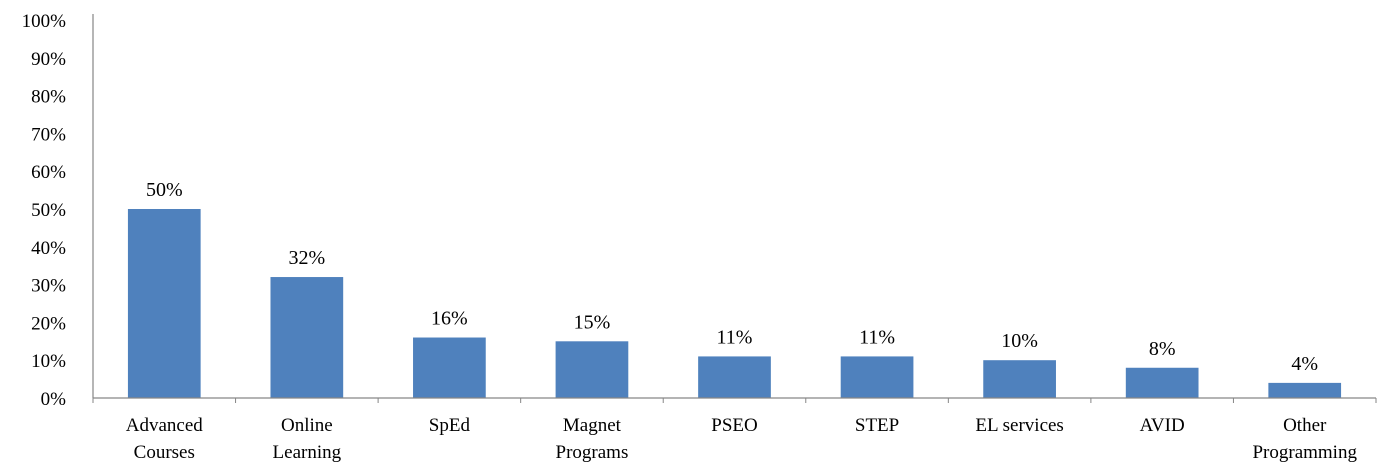 This screenshot has height=468, width=1396. I want to click on y-tick-label: 70%, so click(48, 134).